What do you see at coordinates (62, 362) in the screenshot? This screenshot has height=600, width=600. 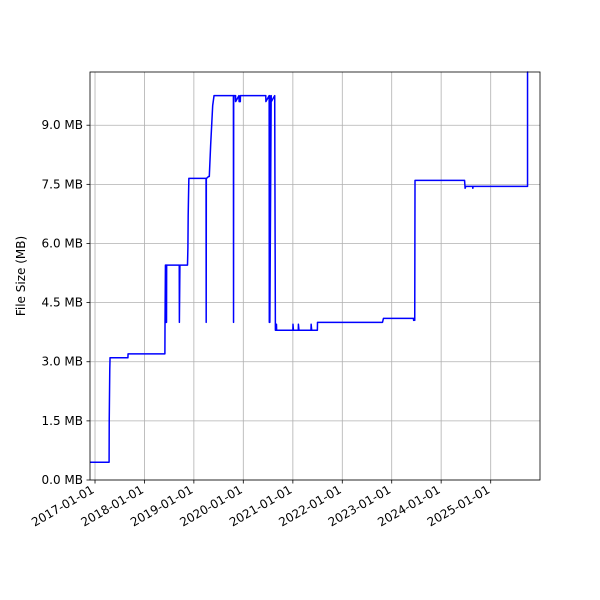 I see `y-tick-label: 3.0 MB` at bounding box center [62, 362].